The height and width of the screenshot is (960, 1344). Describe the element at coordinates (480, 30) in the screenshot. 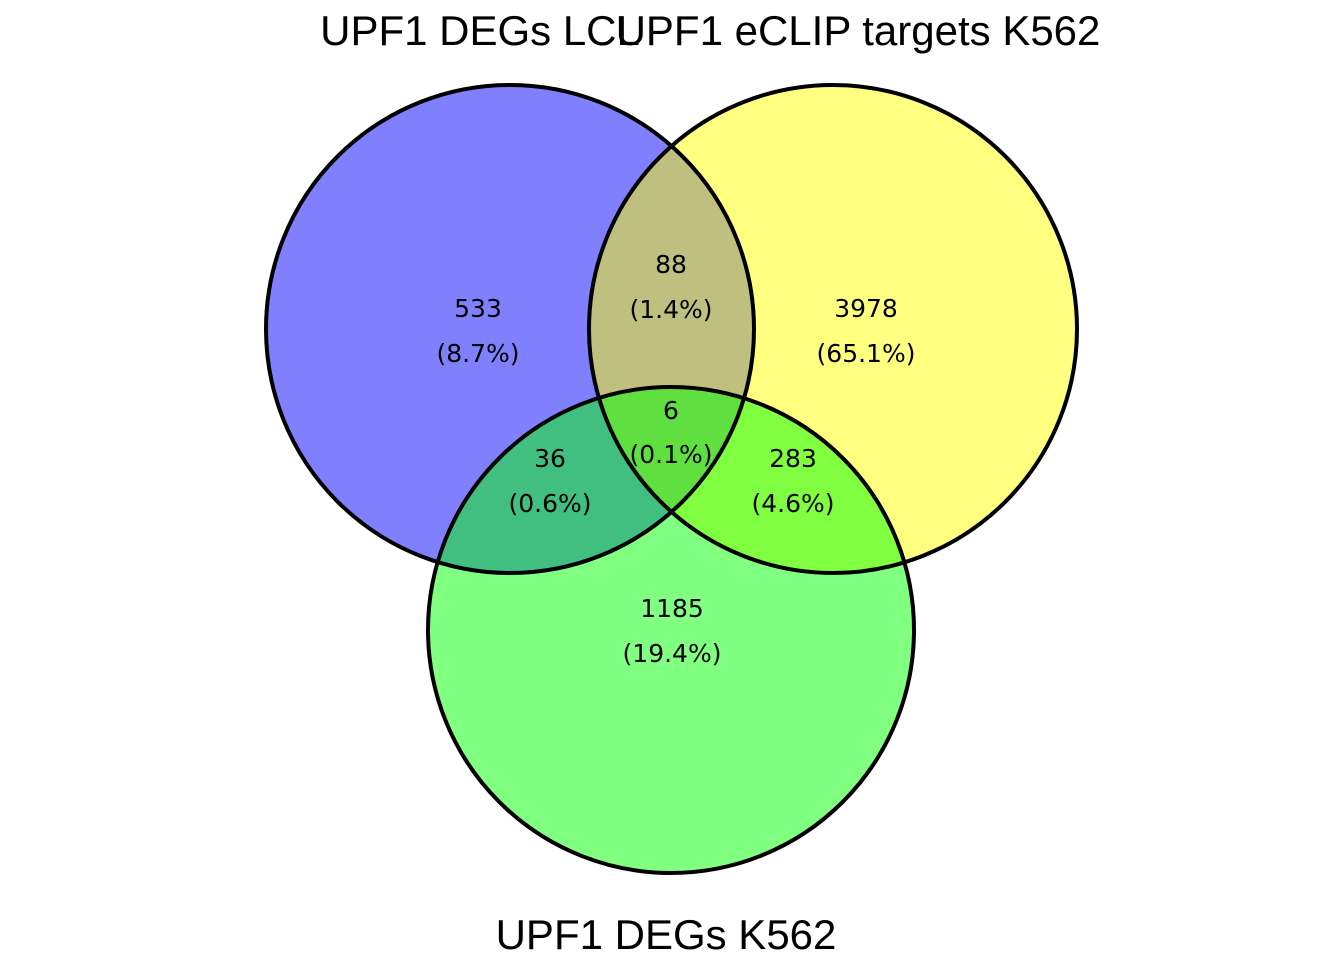

I see `set-label-lcl: UPF1 DEGs LCL` at that location.